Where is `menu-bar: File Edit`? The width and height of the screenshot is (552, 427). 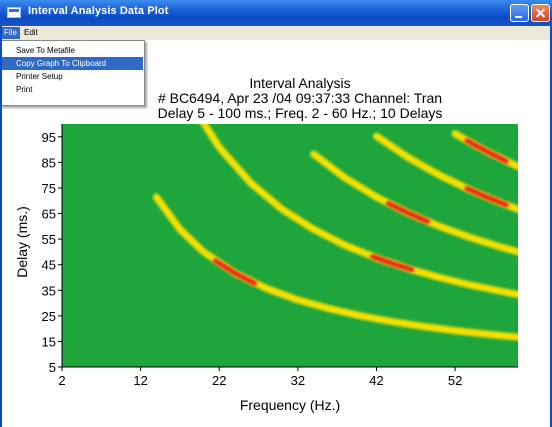 menu-bar: File Edit is located at coordinates (276, 33).